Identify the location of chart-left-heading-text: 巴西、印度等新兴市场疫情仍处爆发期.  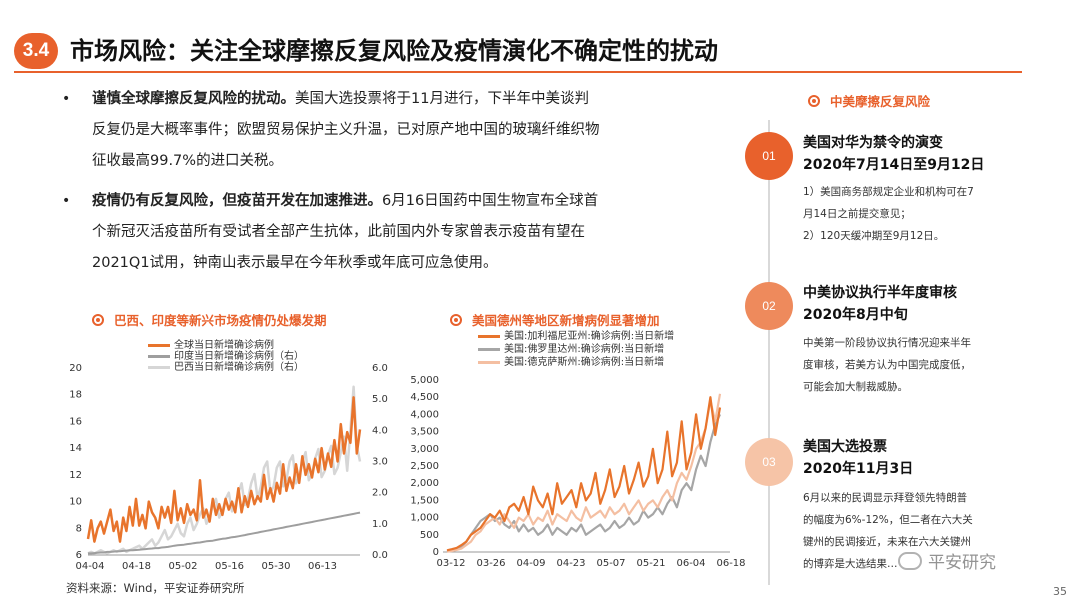
(220, 320).